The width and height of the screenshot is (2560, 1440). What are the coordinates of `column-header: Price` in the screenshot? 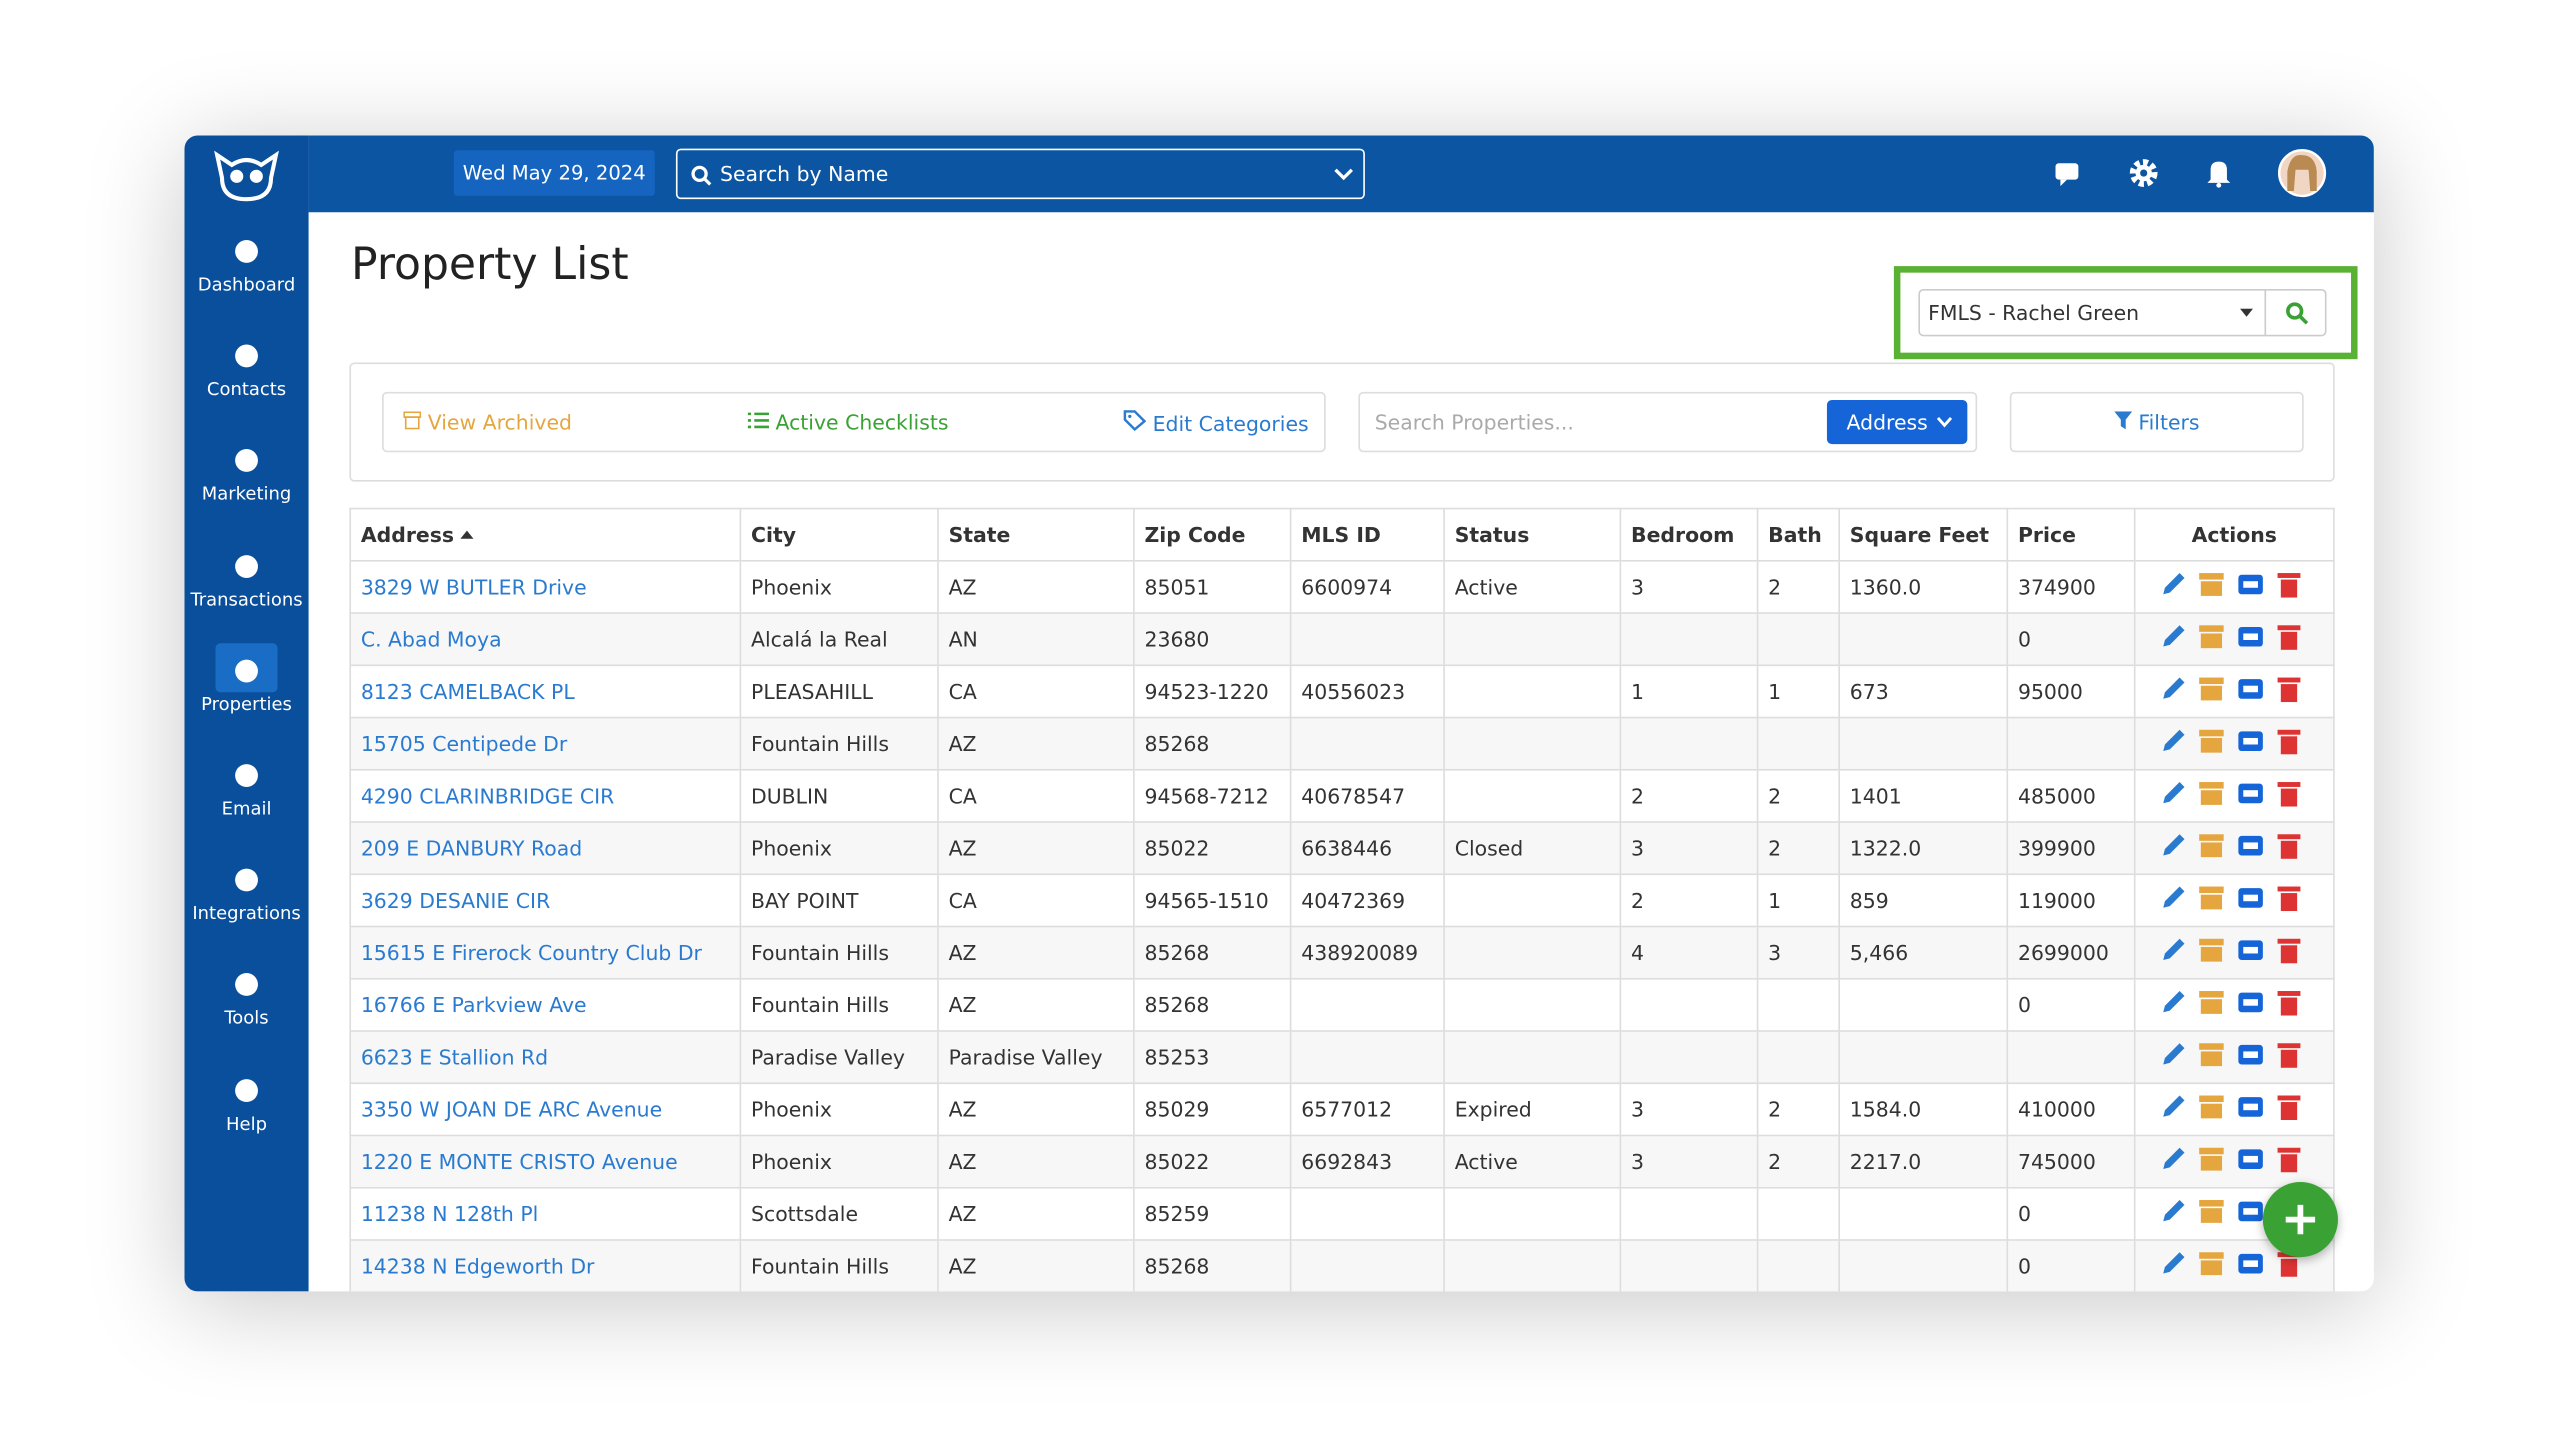 It's located at (2071, 534).